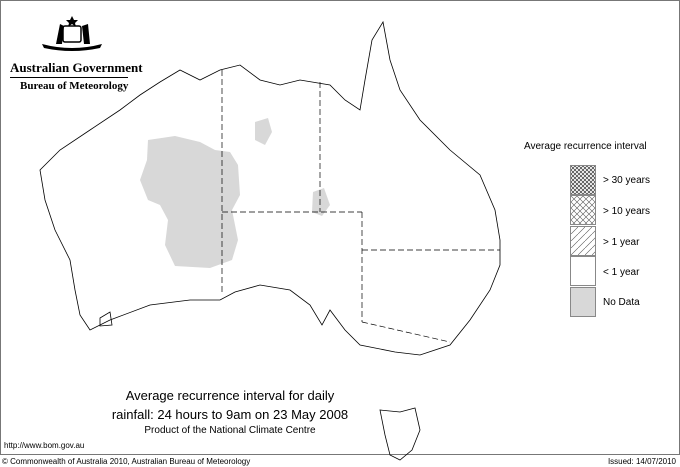 This screenshot has width=680, height=467. What do you see at coordinates (230, 395) in the screenshot?
I see `map-title-line1: Average recurrence interval for daily` at bounding box center [230, 395].